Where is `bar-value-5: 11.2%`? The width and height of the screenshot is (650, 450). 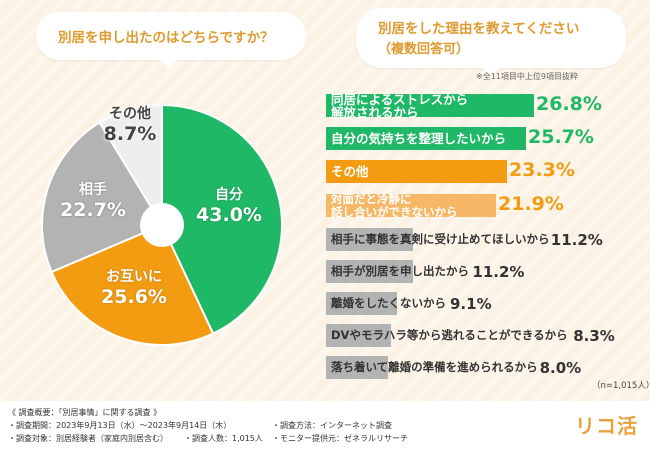
bar-value-5: 11.2% is located at coordinates (498, 272).